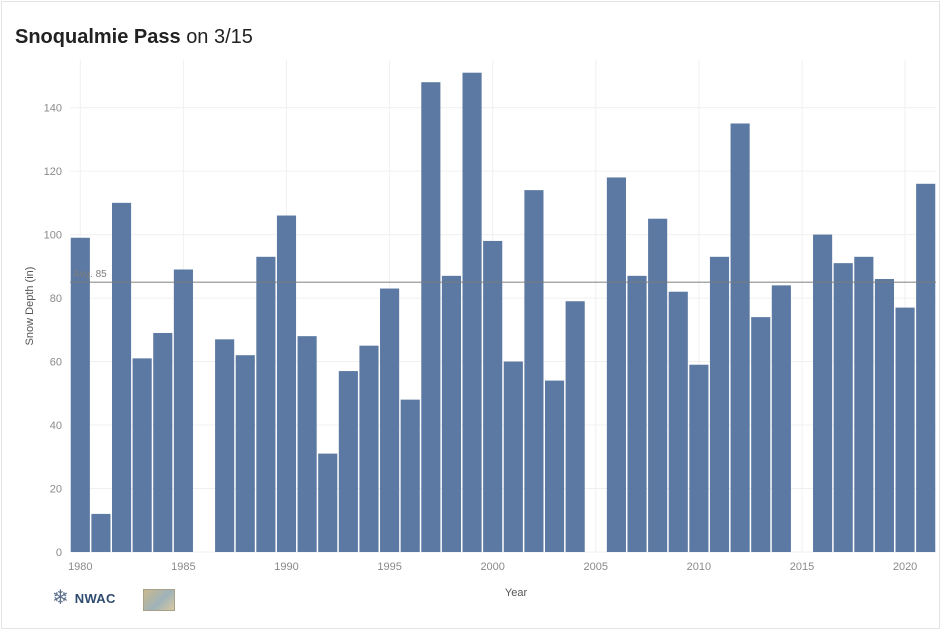 Image resolution: width=943 pixels, height=632 pixels. Describe the element at coordinates (389, 567) in the screenshot. I see `x-tick-label: 1995` at that location.